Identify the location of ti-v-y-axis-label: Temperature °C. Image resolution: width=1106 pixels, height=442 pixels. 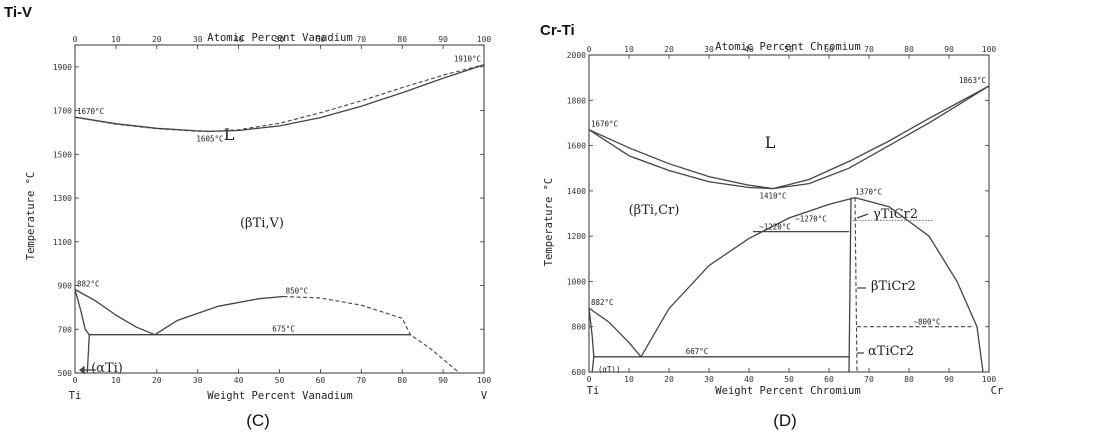
(31, 216).